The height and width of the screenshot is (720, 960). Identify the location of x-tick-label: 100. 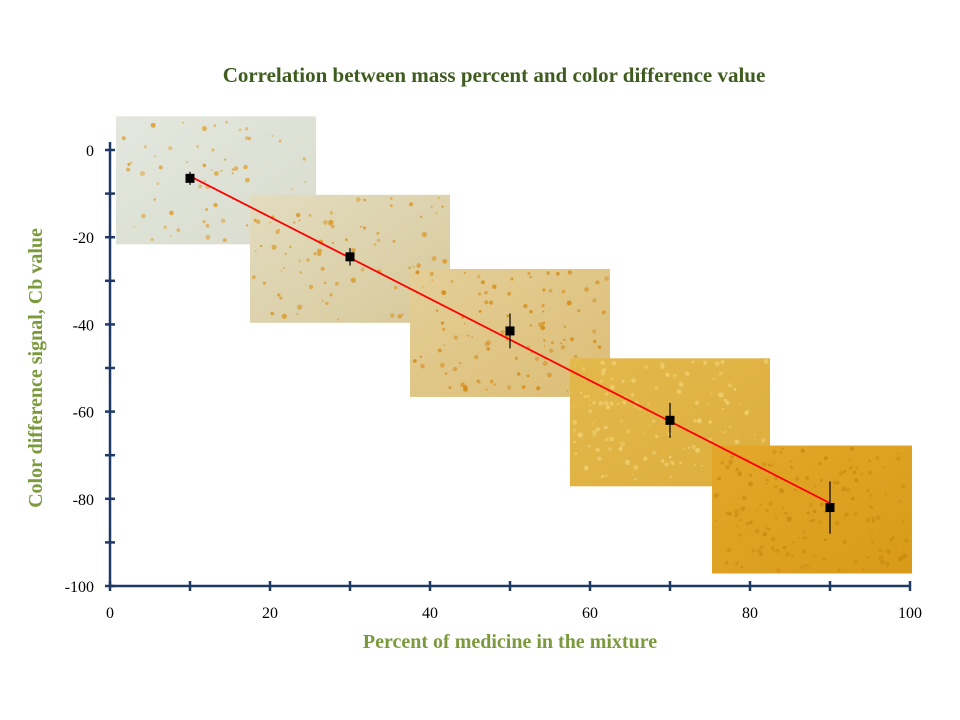
(910, 613).